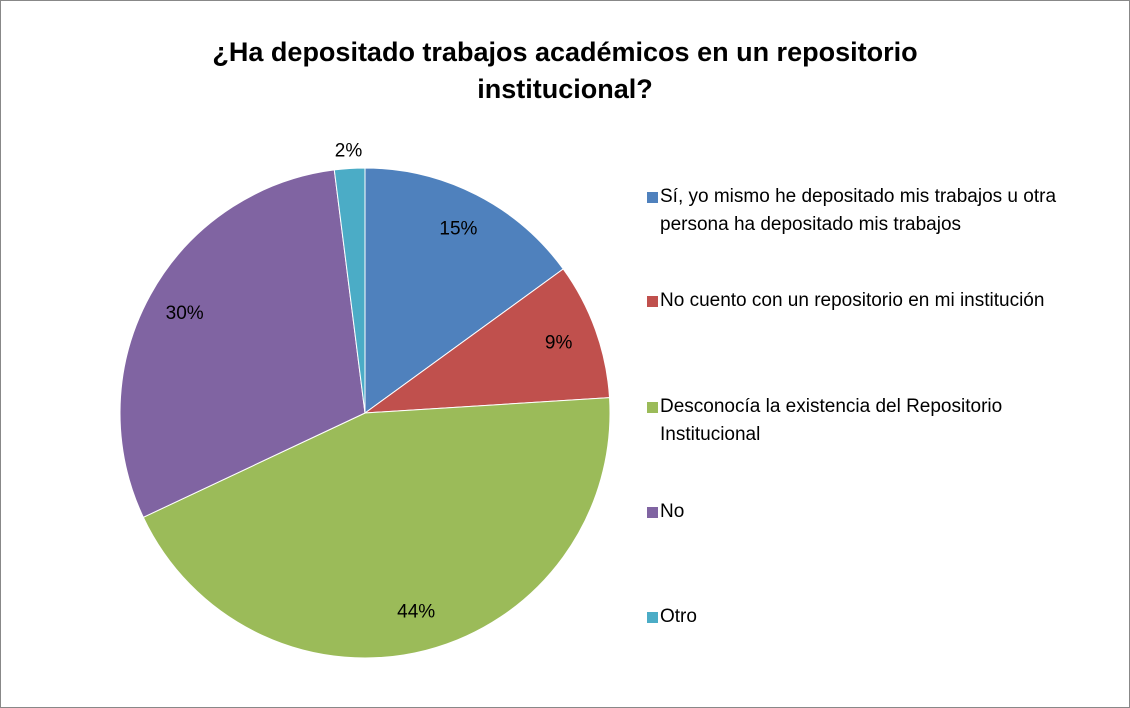  What do you see at coordinates (672, 511) in the screenshot?
I see `legend-label: No` at bounding box center [672, 511].